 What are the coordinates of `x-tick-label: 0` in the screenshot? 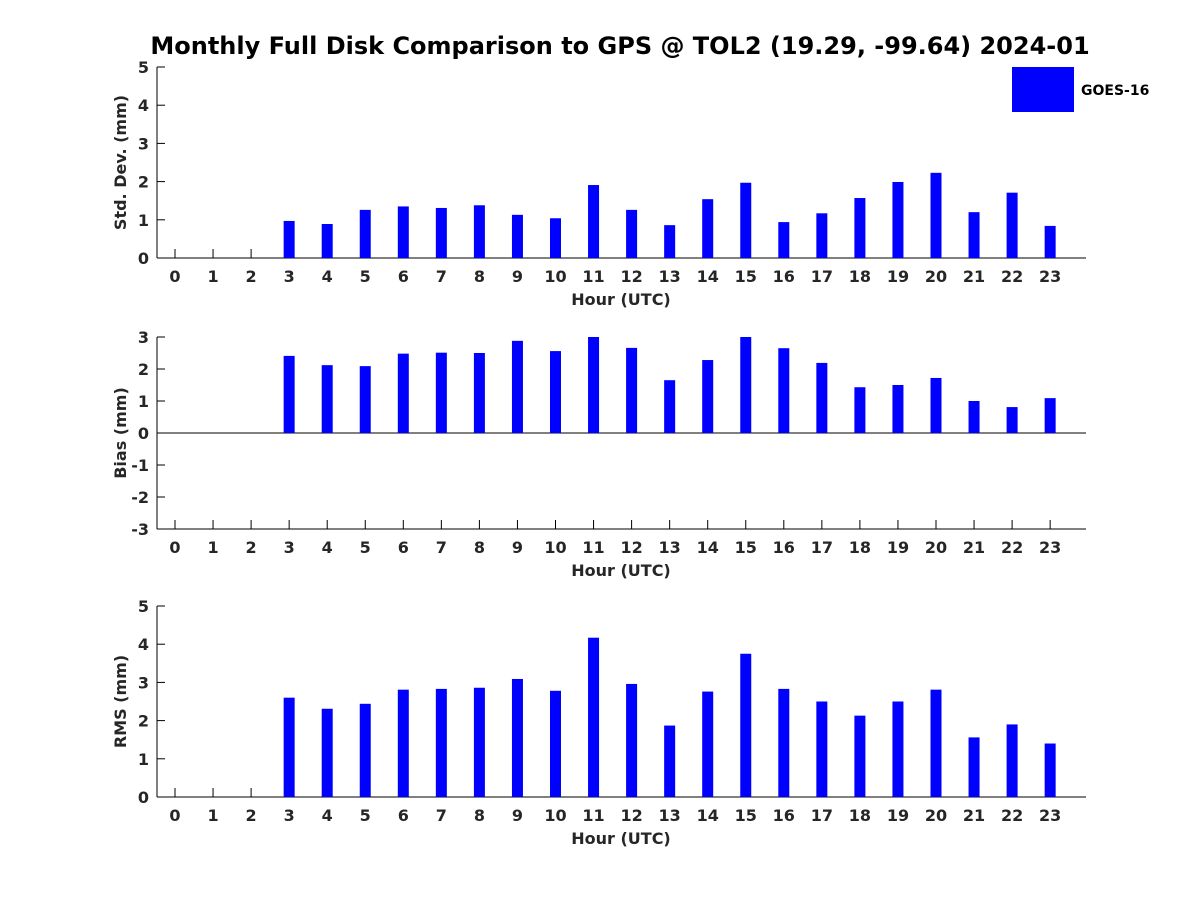 It's located at (174, 815).